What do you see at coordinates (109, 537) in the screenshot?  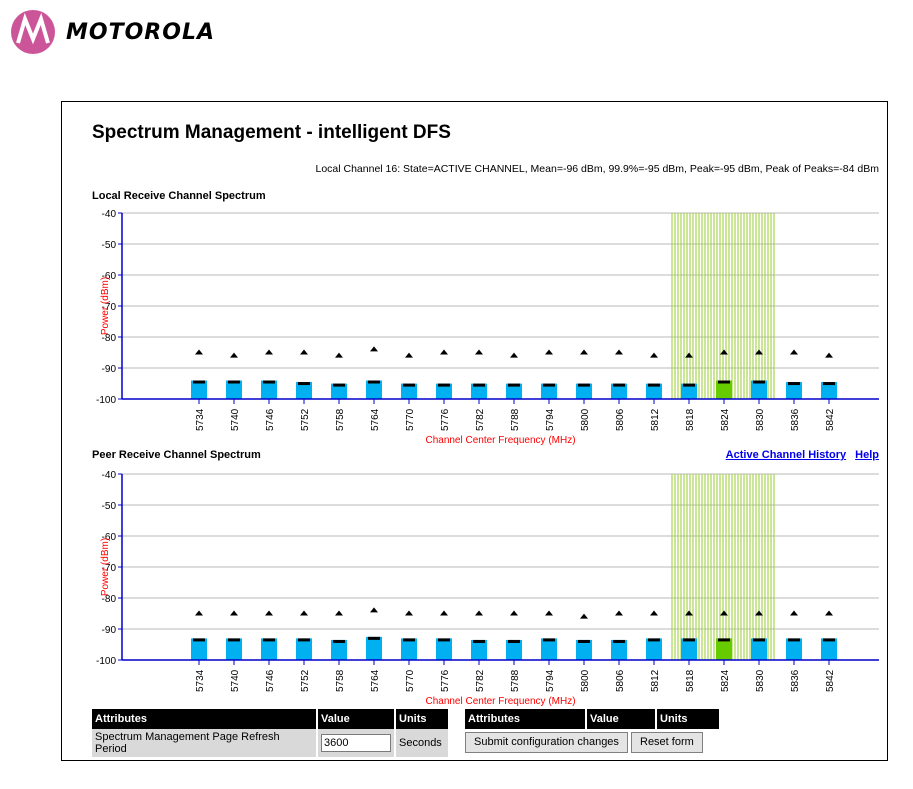 I see `peer-ytick-label: -60` at bounding box center [109, 537].